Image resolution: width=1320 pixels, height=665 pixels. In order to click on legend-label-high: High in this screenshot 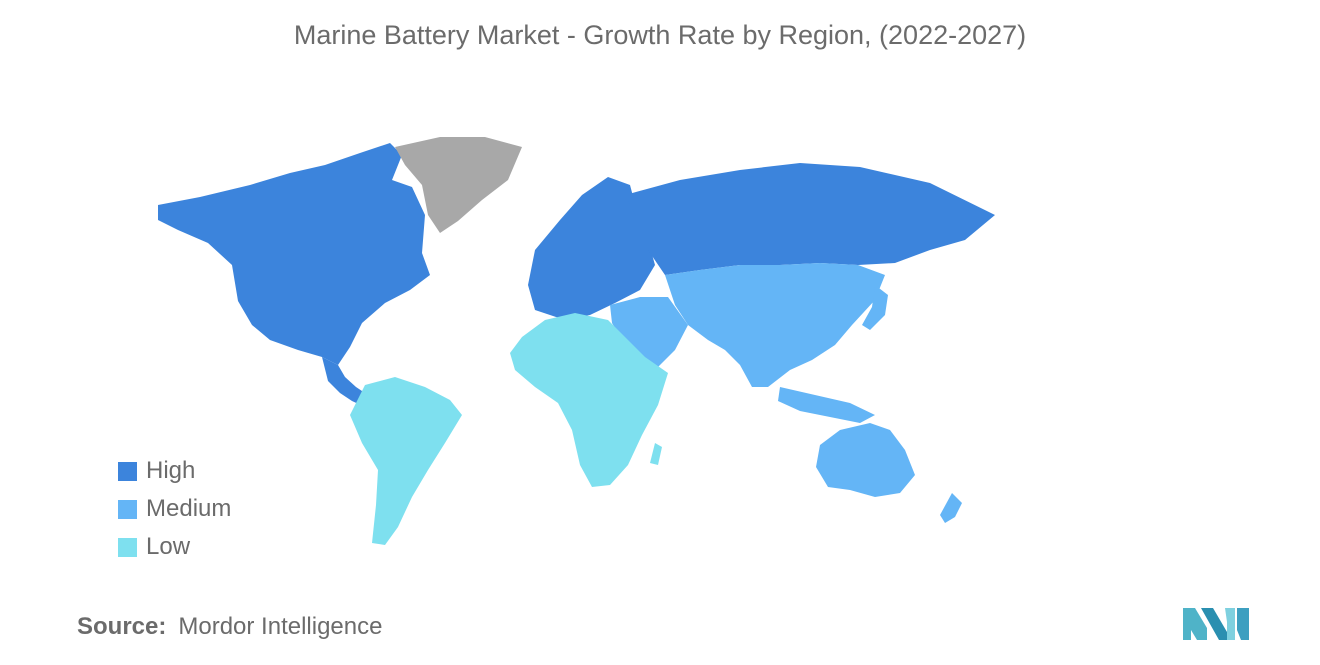, I will do `click(171, 470)`.